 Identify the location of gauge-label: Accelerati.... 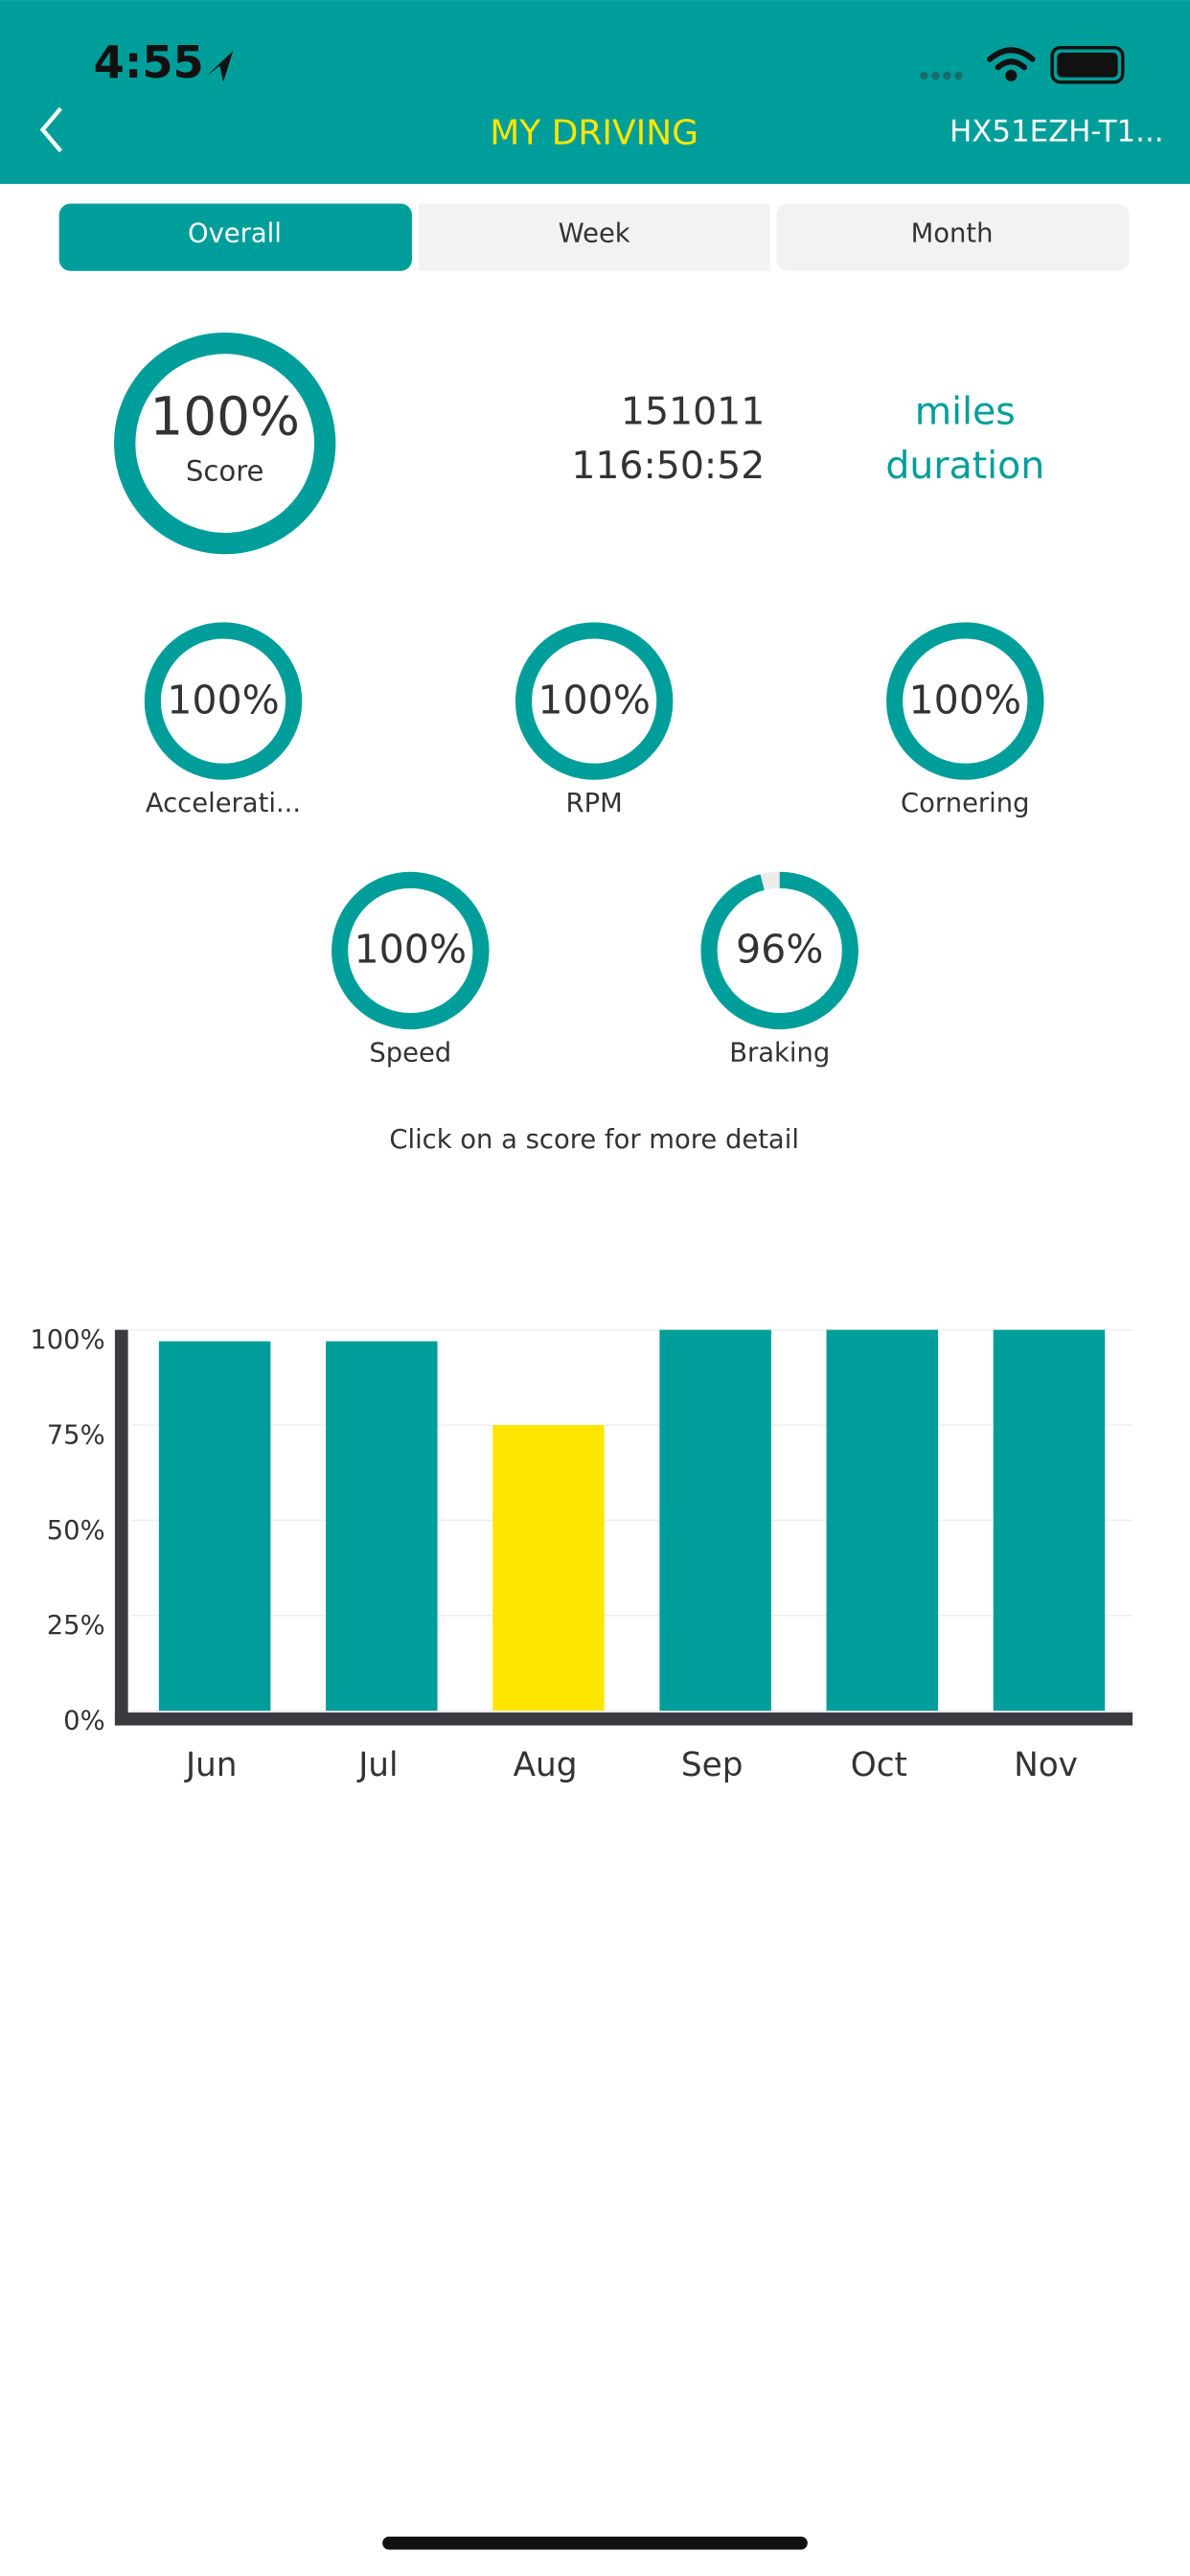
(224, 803).